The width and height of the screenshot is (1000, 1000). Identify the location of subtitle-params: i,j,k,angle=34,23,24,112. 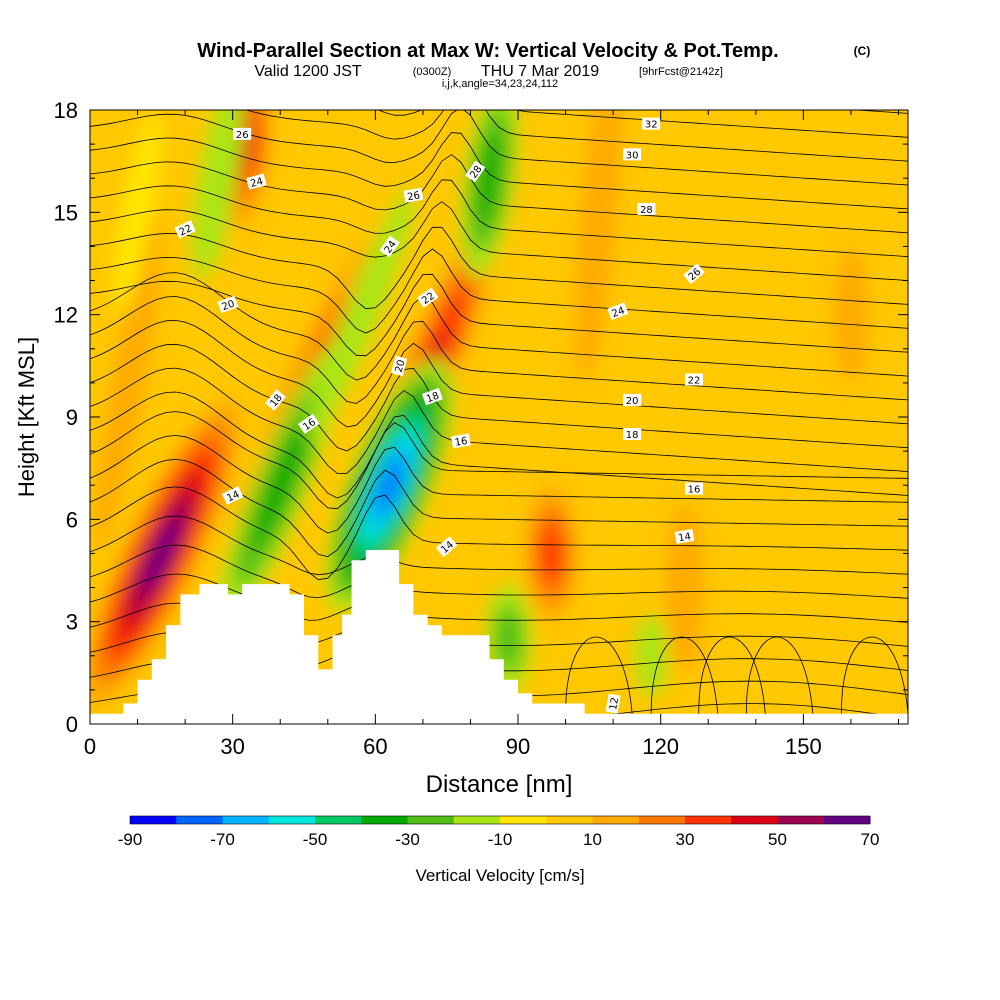
(500, 84).